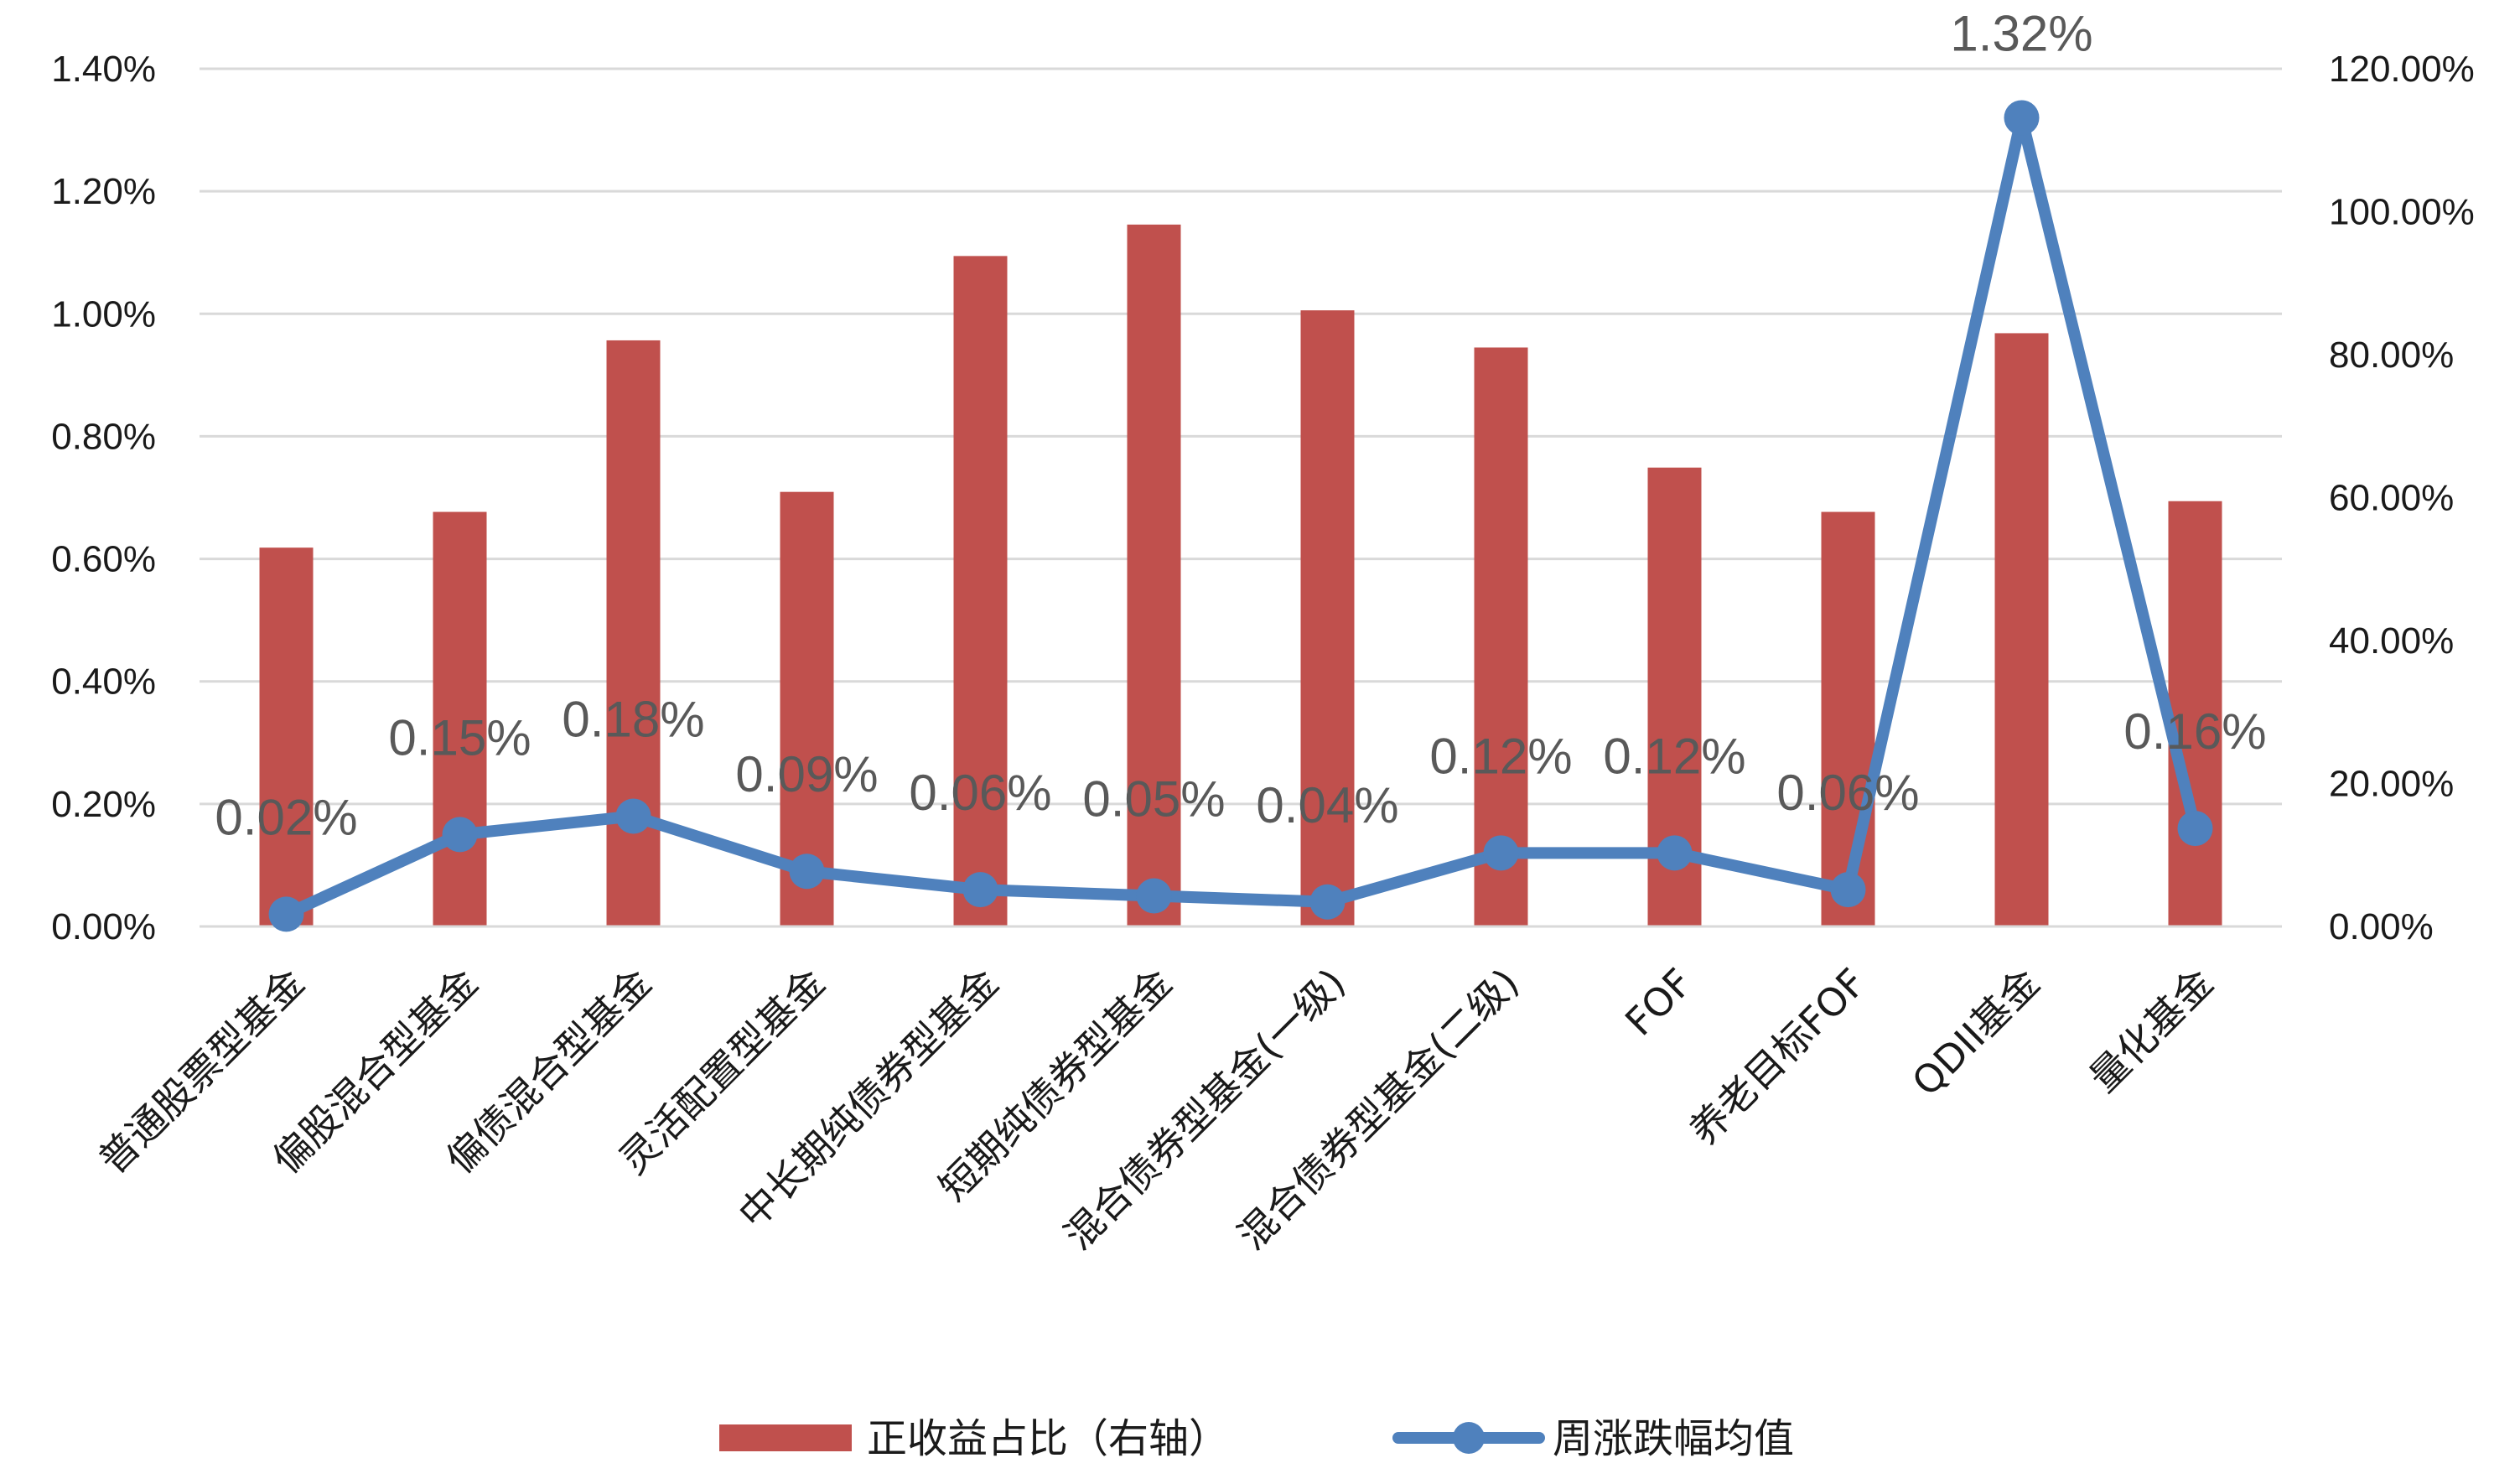  I want to click on legend-marker-line, so click(1469, 1438).